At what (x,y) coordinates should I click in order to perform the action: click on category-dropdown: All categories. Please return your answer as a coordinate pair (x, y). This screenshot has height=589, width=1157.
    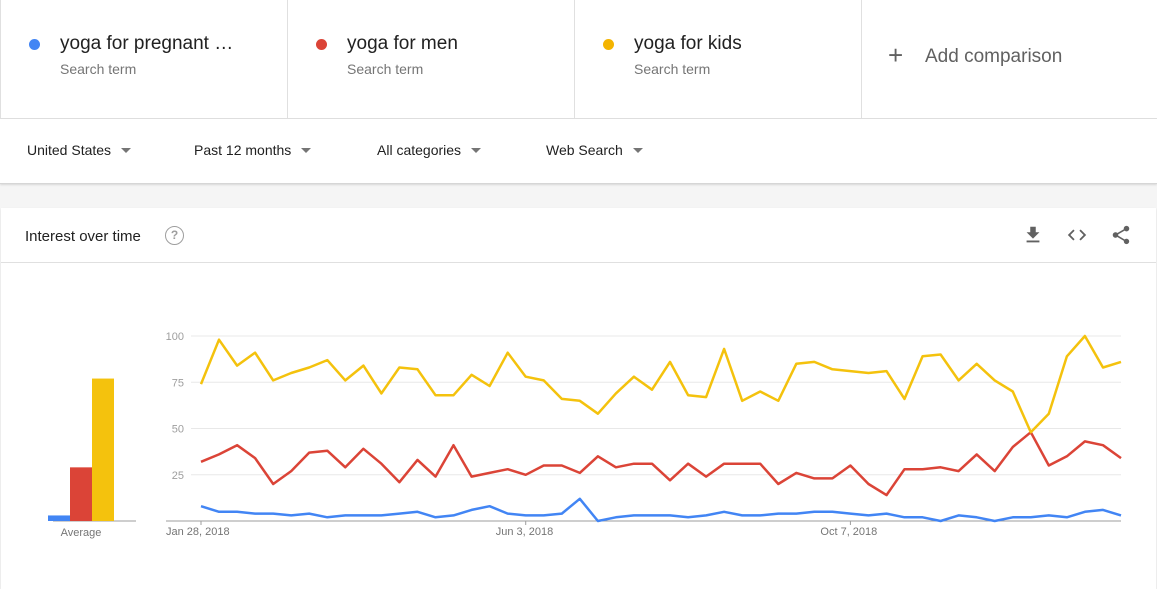
    Looking at the image, I should click on (429, 150).